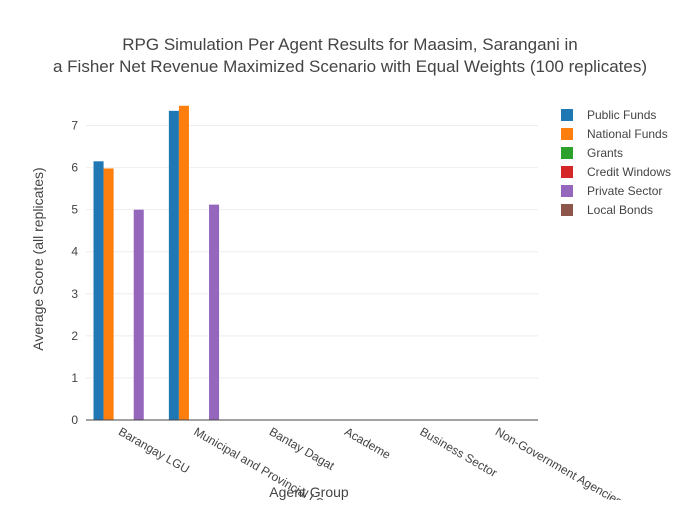 The image size is (700, 505). I want to click on y-tick-label: 7, so click(74, 126).